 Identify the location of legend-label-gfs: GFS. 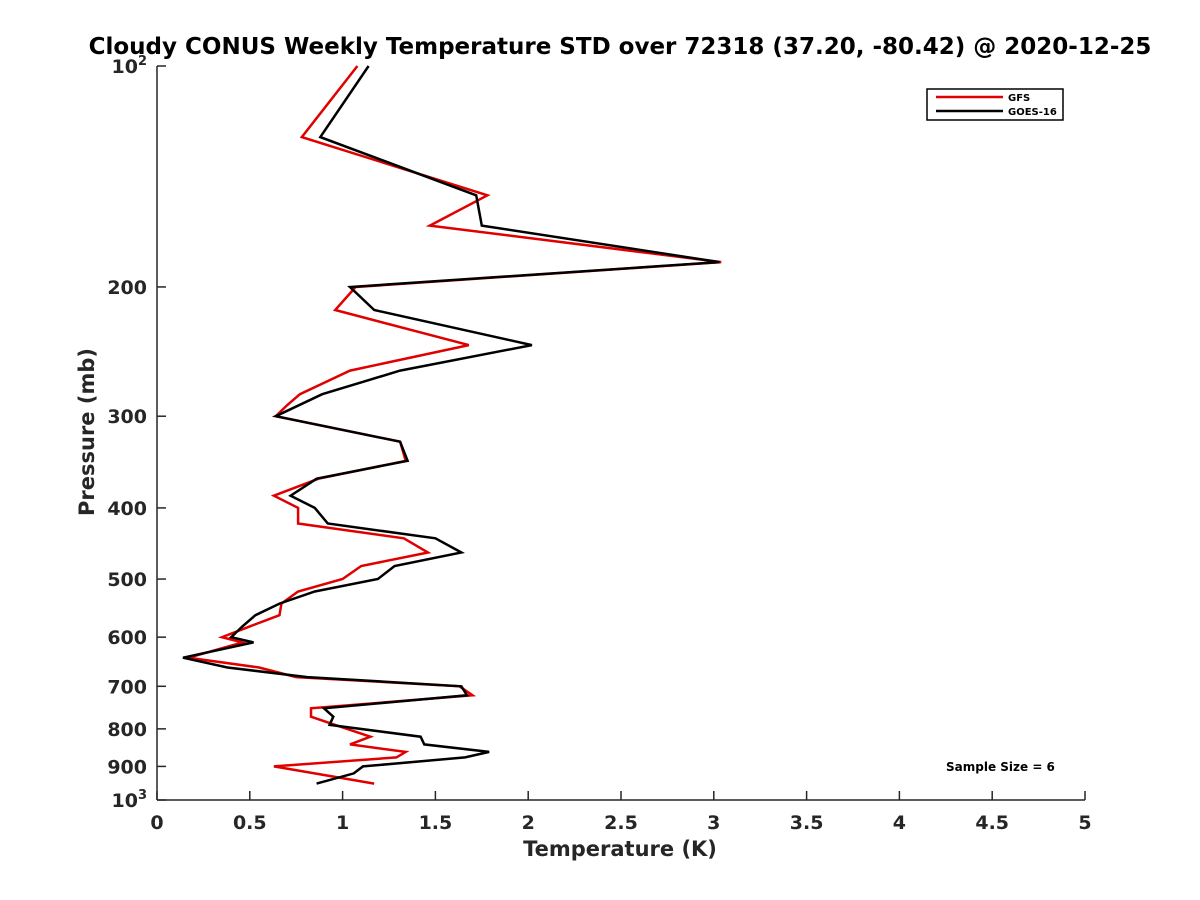
(1019, 98).